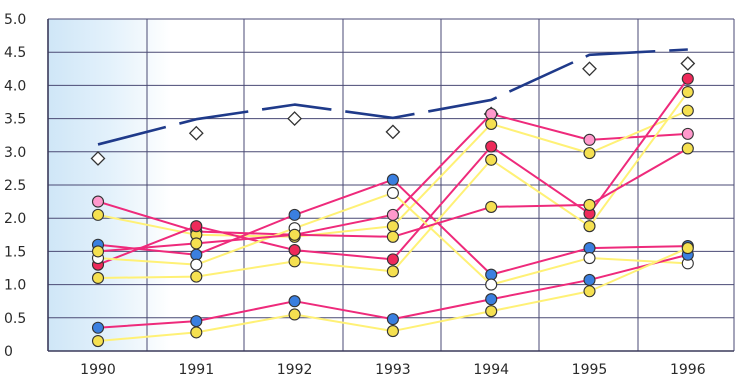  I want to click on x-tick-label: 1994, so click(491, 370).